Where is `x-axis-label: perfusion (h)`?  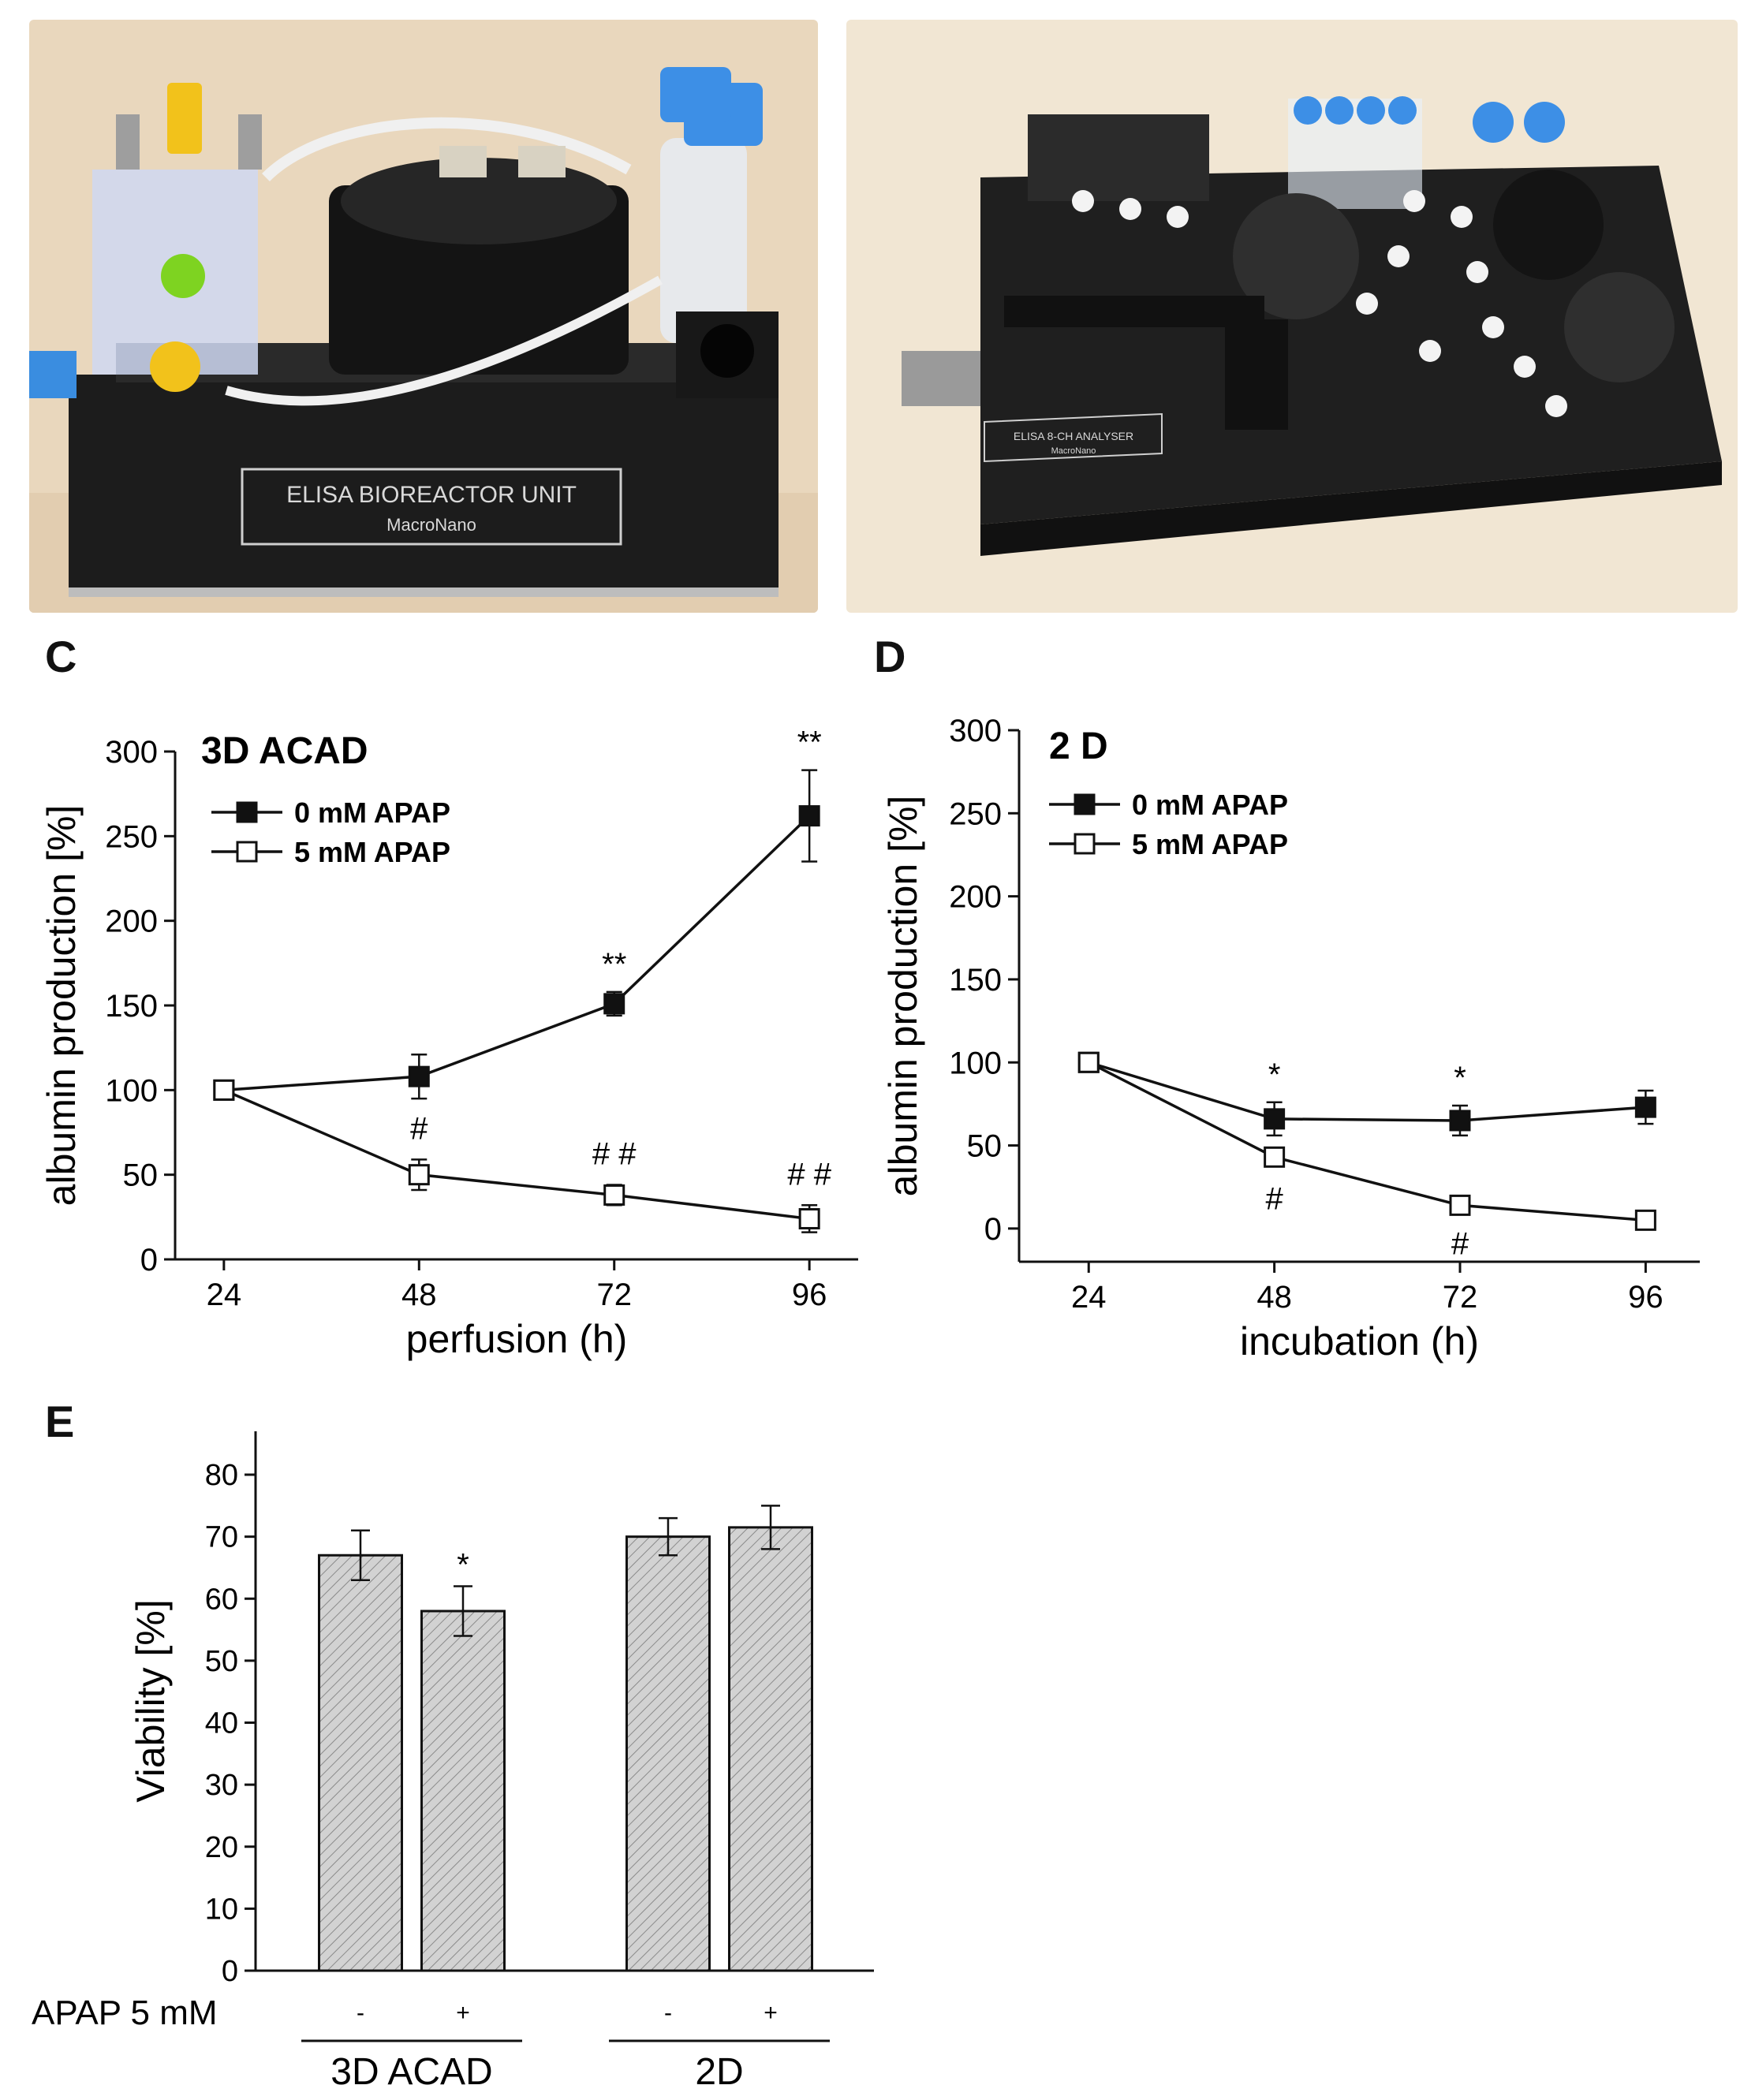
x-axis-label: perfusion (h) is located at coordinates (517, 1339).